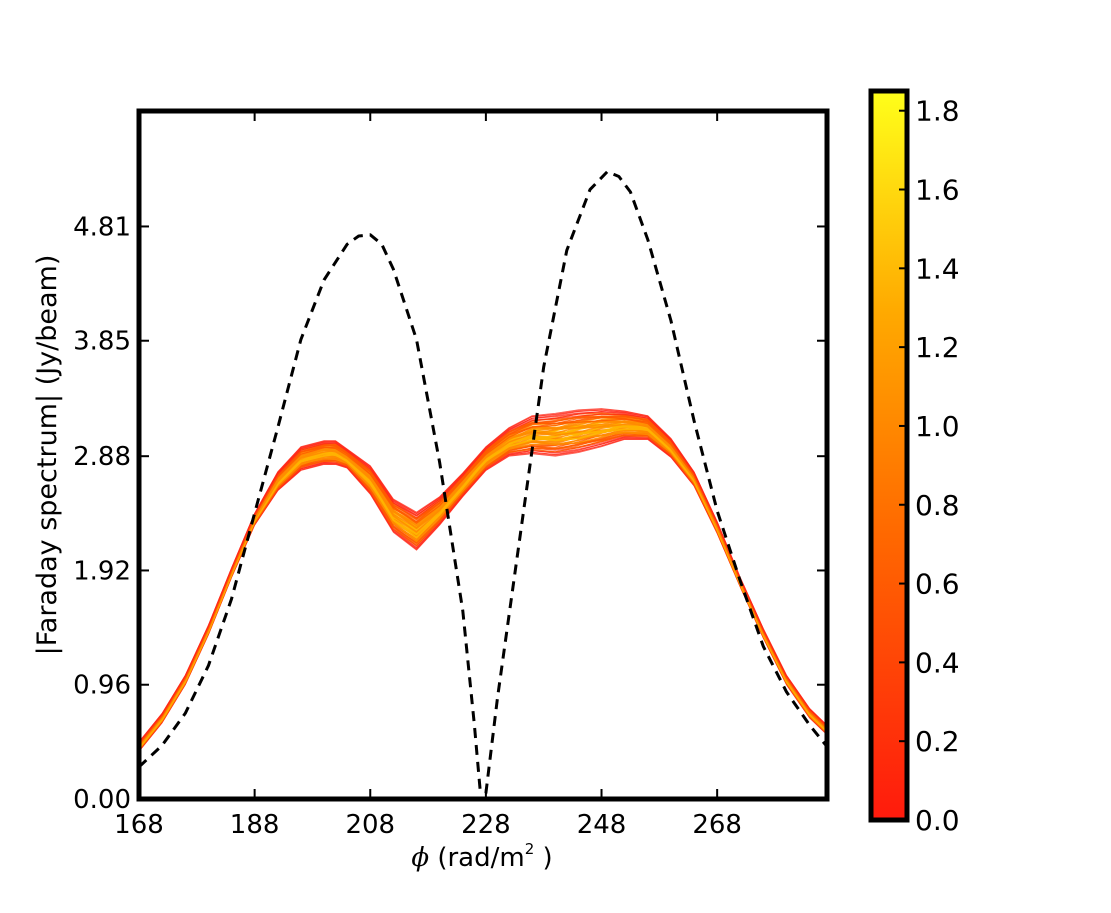 The image size is (1111, 913). Describe the element at coordinates (937, 347) in the screenshot. I see `colorbar-tick-label: 1.2` at that location.